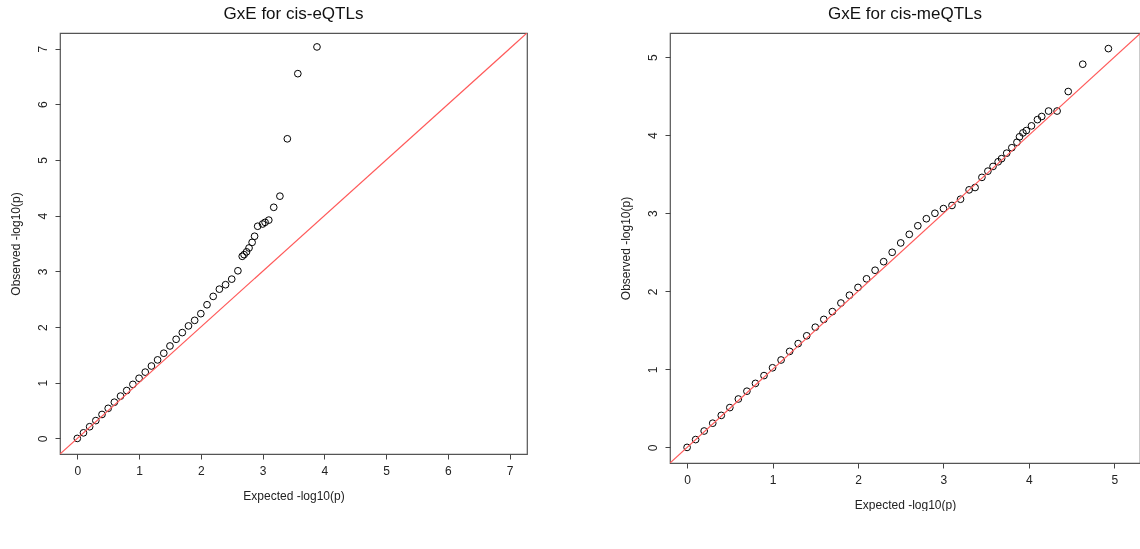  What do you see at coordinates (294, 495) in the screenshot?
I see `x-axis-title: Expected -log10(p)` at bounding box center [294, 495].